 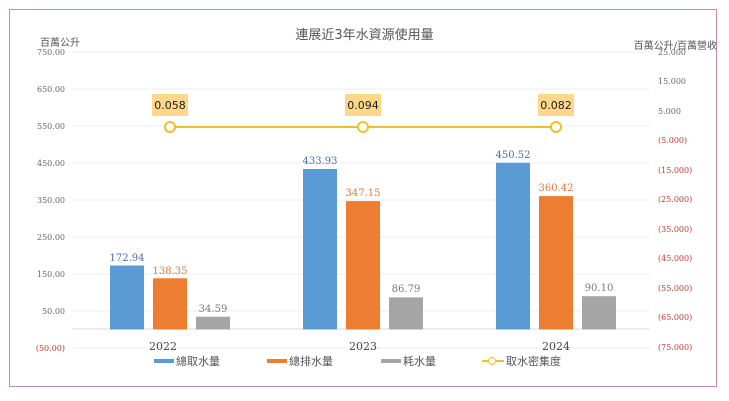 I want to click on right-tick: 15.000, so click(x=672, y=81).